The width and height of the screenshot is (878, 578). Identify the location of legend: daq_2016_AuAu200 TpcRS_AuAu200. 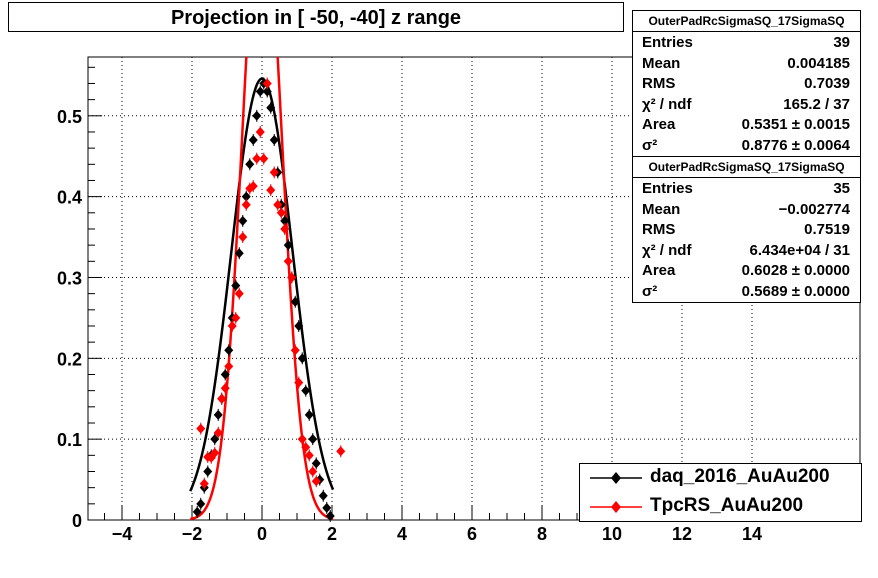
(720, 492).